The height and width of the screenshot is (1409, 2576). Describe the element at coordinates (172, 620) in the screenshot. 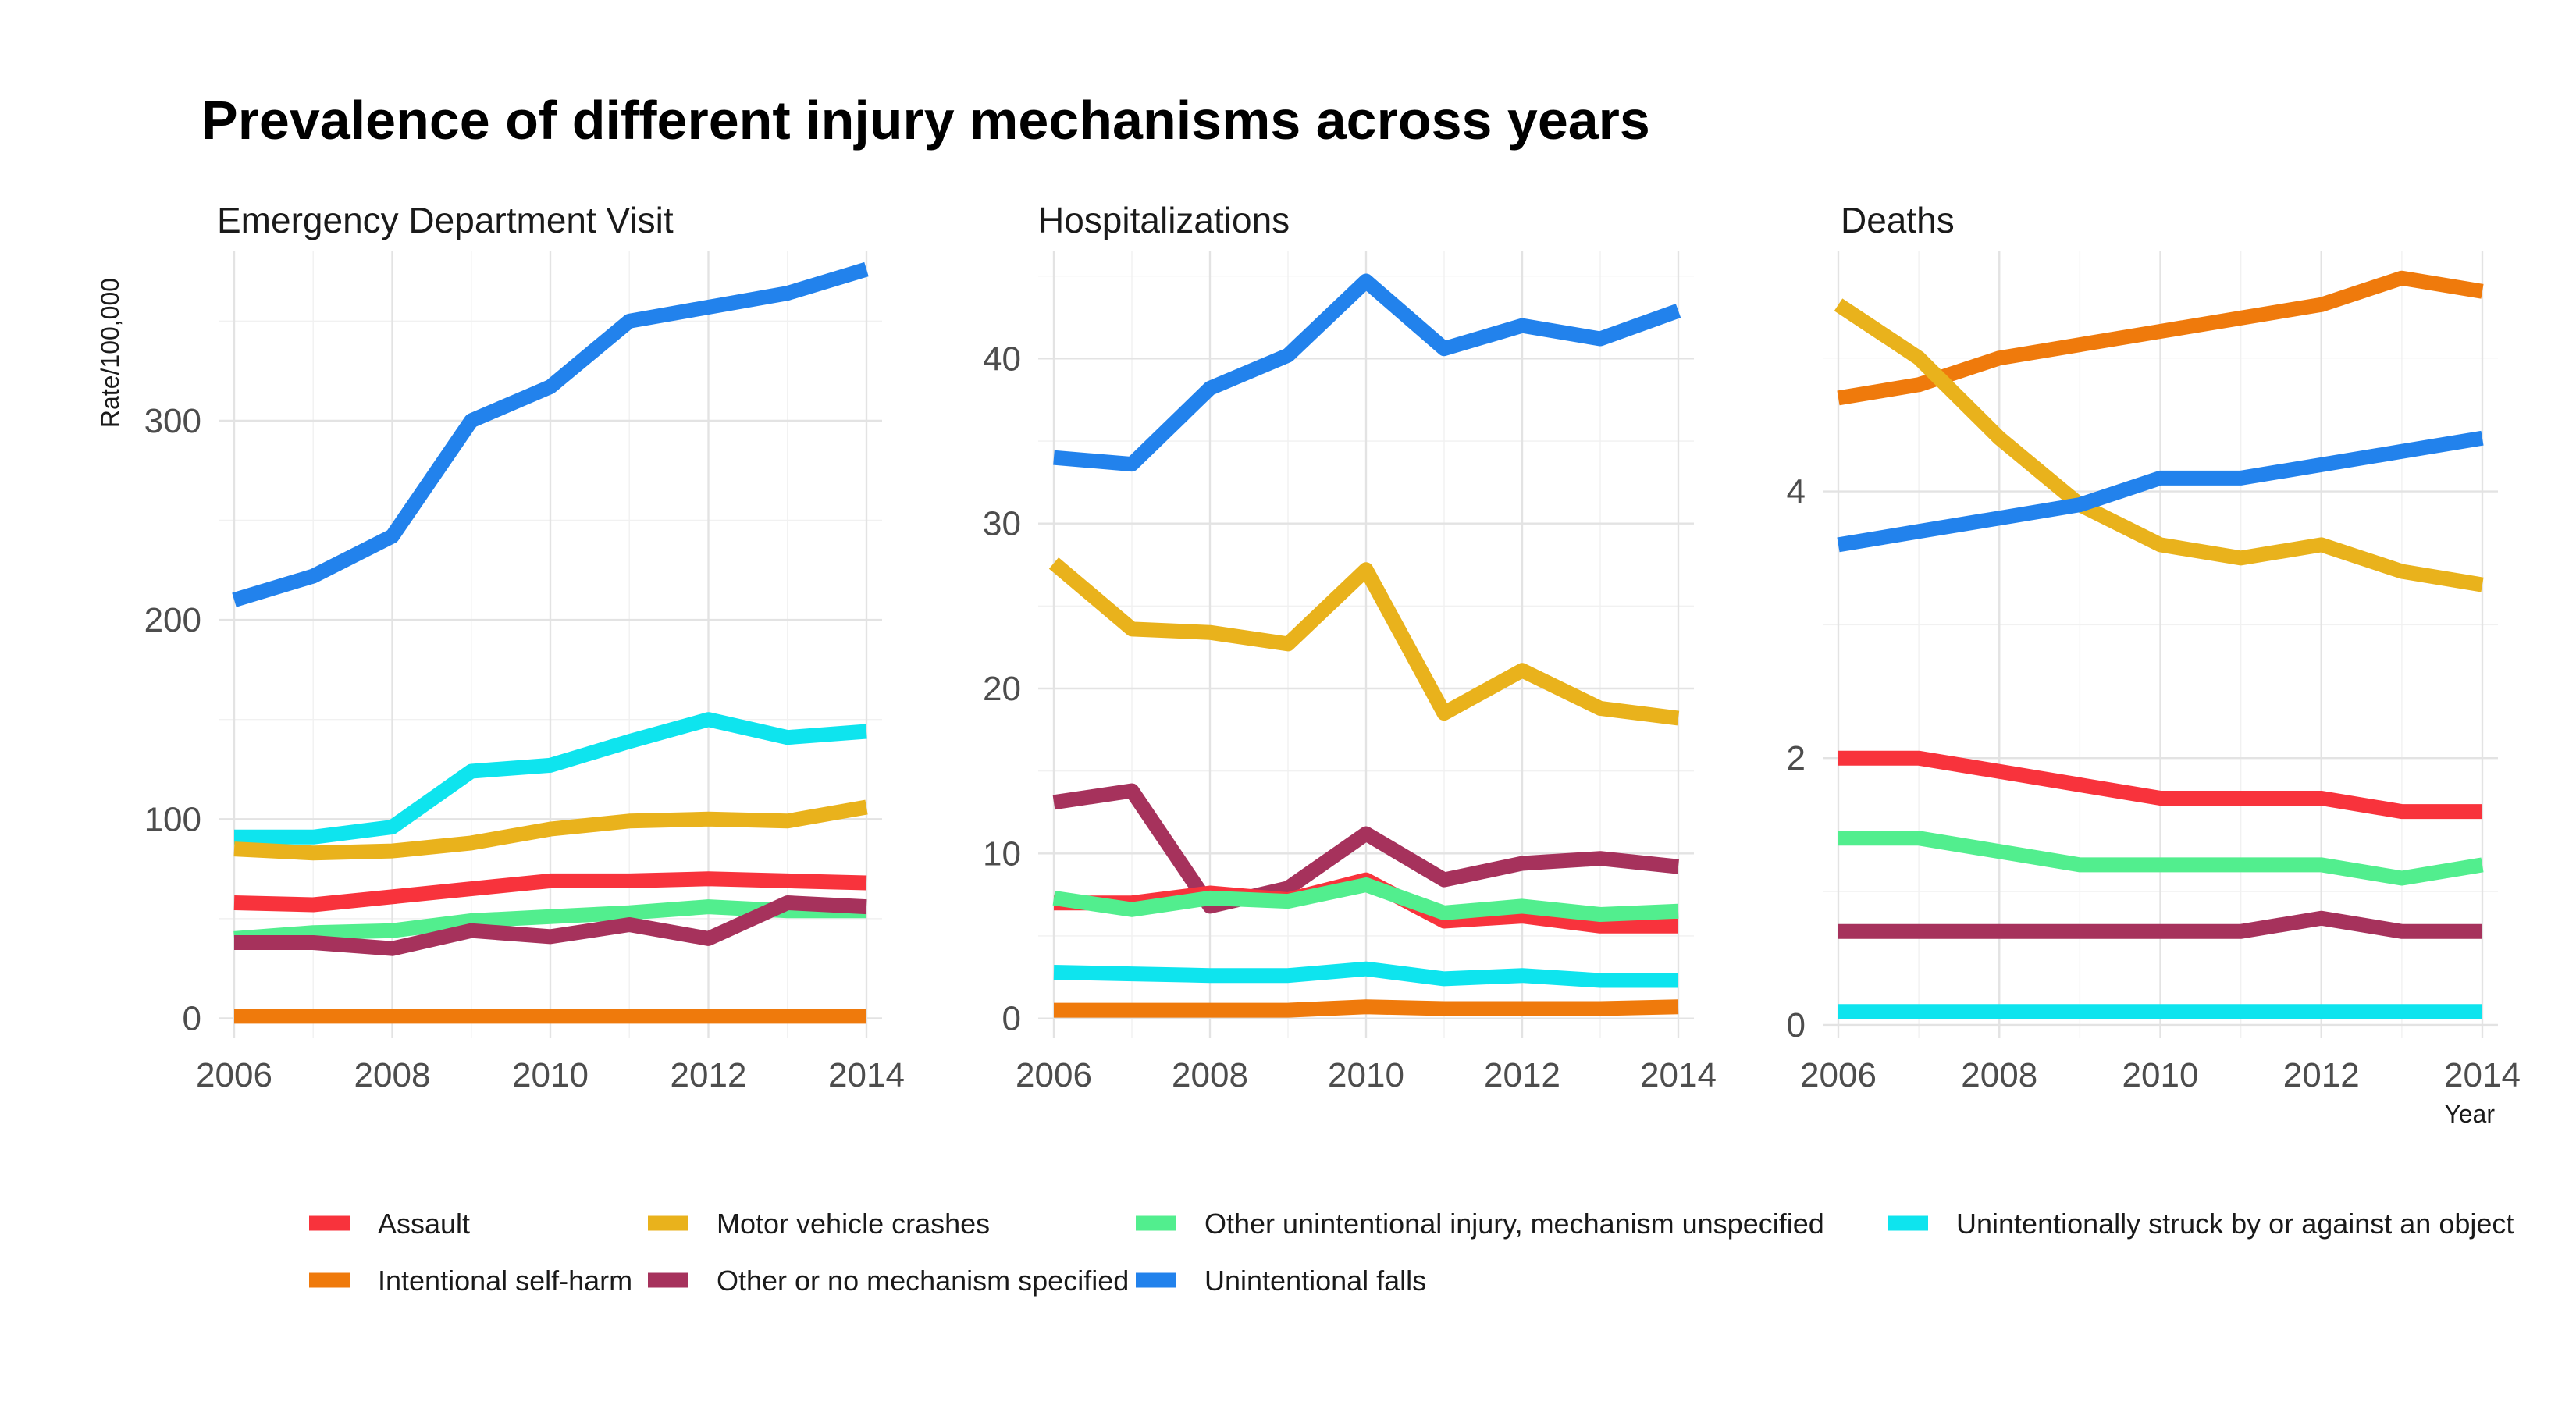

I see `y-tick-label: 200` at that location.